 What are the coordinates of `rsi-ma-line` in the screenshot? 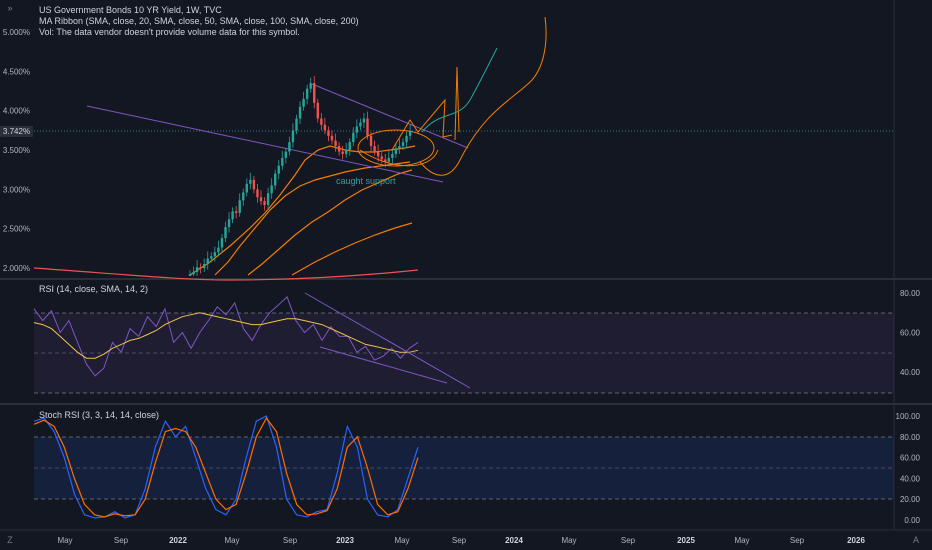 It's located at (226, 335).